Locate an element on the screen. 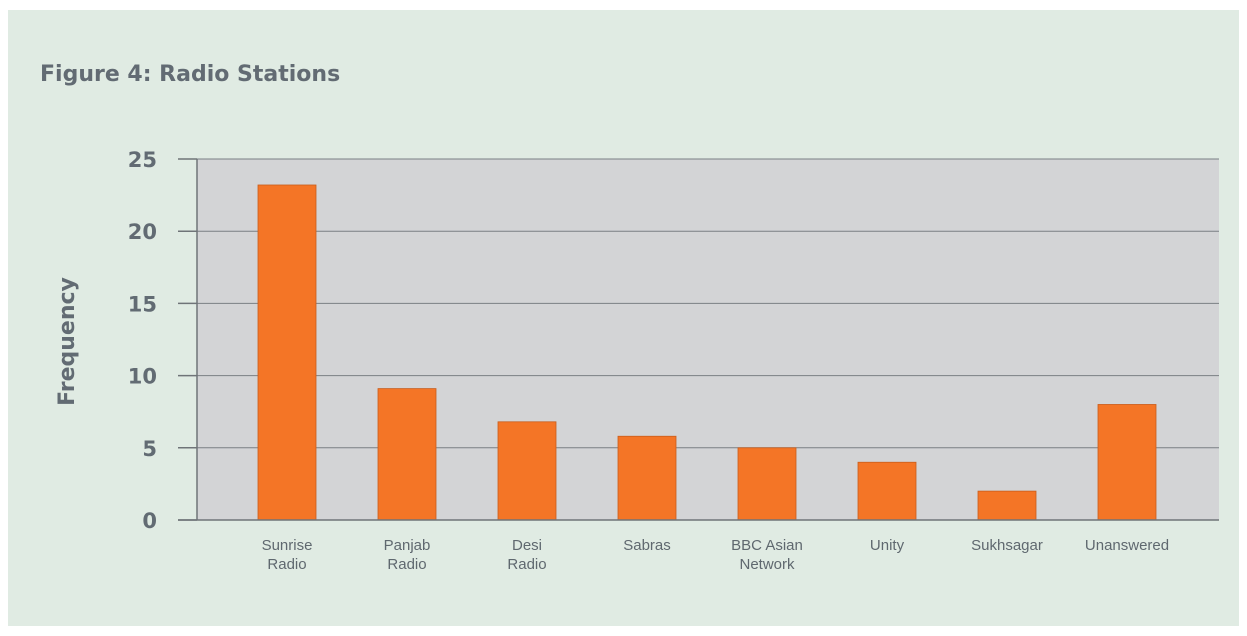 The width and height of the screenshot is (1247, 636). y-tick-label: 25 is located at coordinates (142, 160).